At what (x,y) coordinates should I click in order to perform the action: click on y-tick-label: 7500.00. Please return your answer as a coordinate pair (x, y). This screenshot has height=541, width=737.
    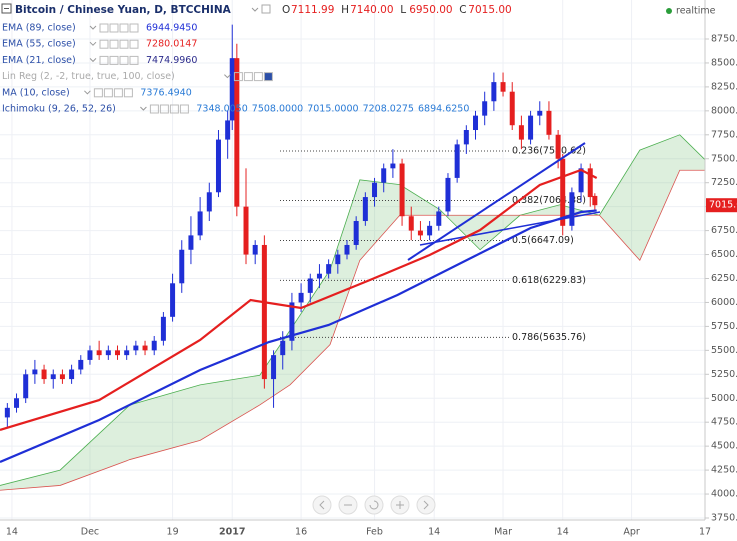
    Looking at the image, I should click on (724, 158).